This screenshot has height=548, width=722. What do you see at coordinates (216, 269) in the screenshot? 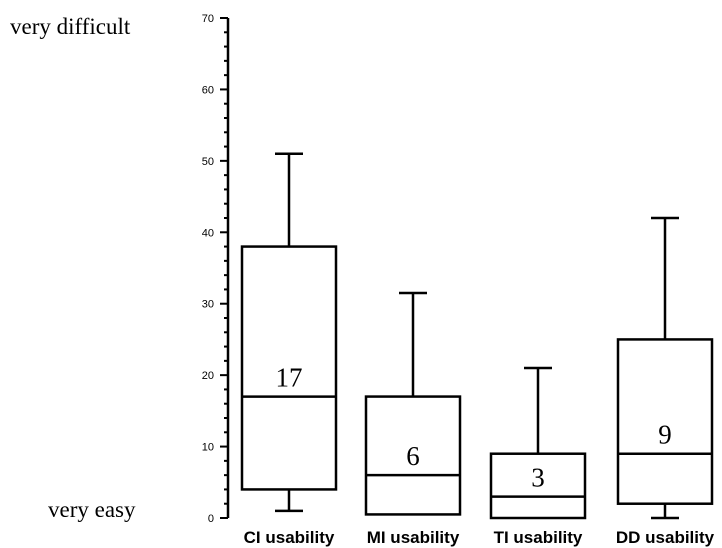
I see `y-axis-group: 0 10 20 30 40 50 60 70` at bounding box center [216, 269].